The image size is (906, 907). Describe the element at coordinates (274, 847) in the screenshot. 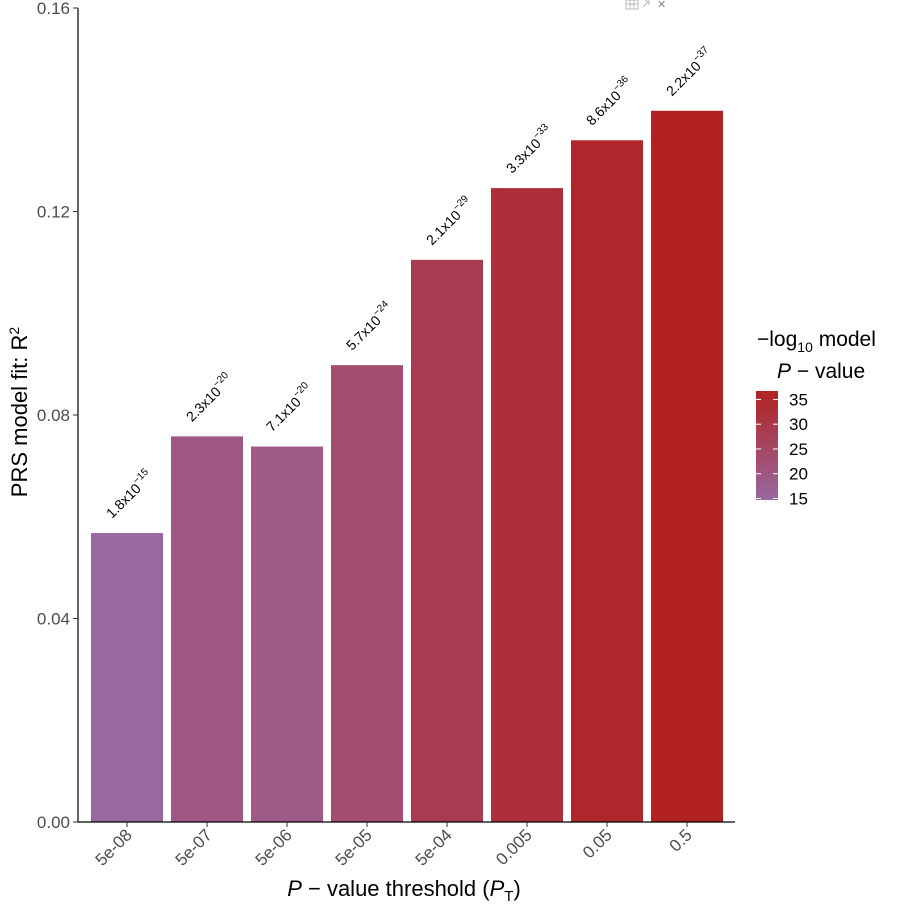

I see `x-tick-label-5e-06: 5e-06` at that location.